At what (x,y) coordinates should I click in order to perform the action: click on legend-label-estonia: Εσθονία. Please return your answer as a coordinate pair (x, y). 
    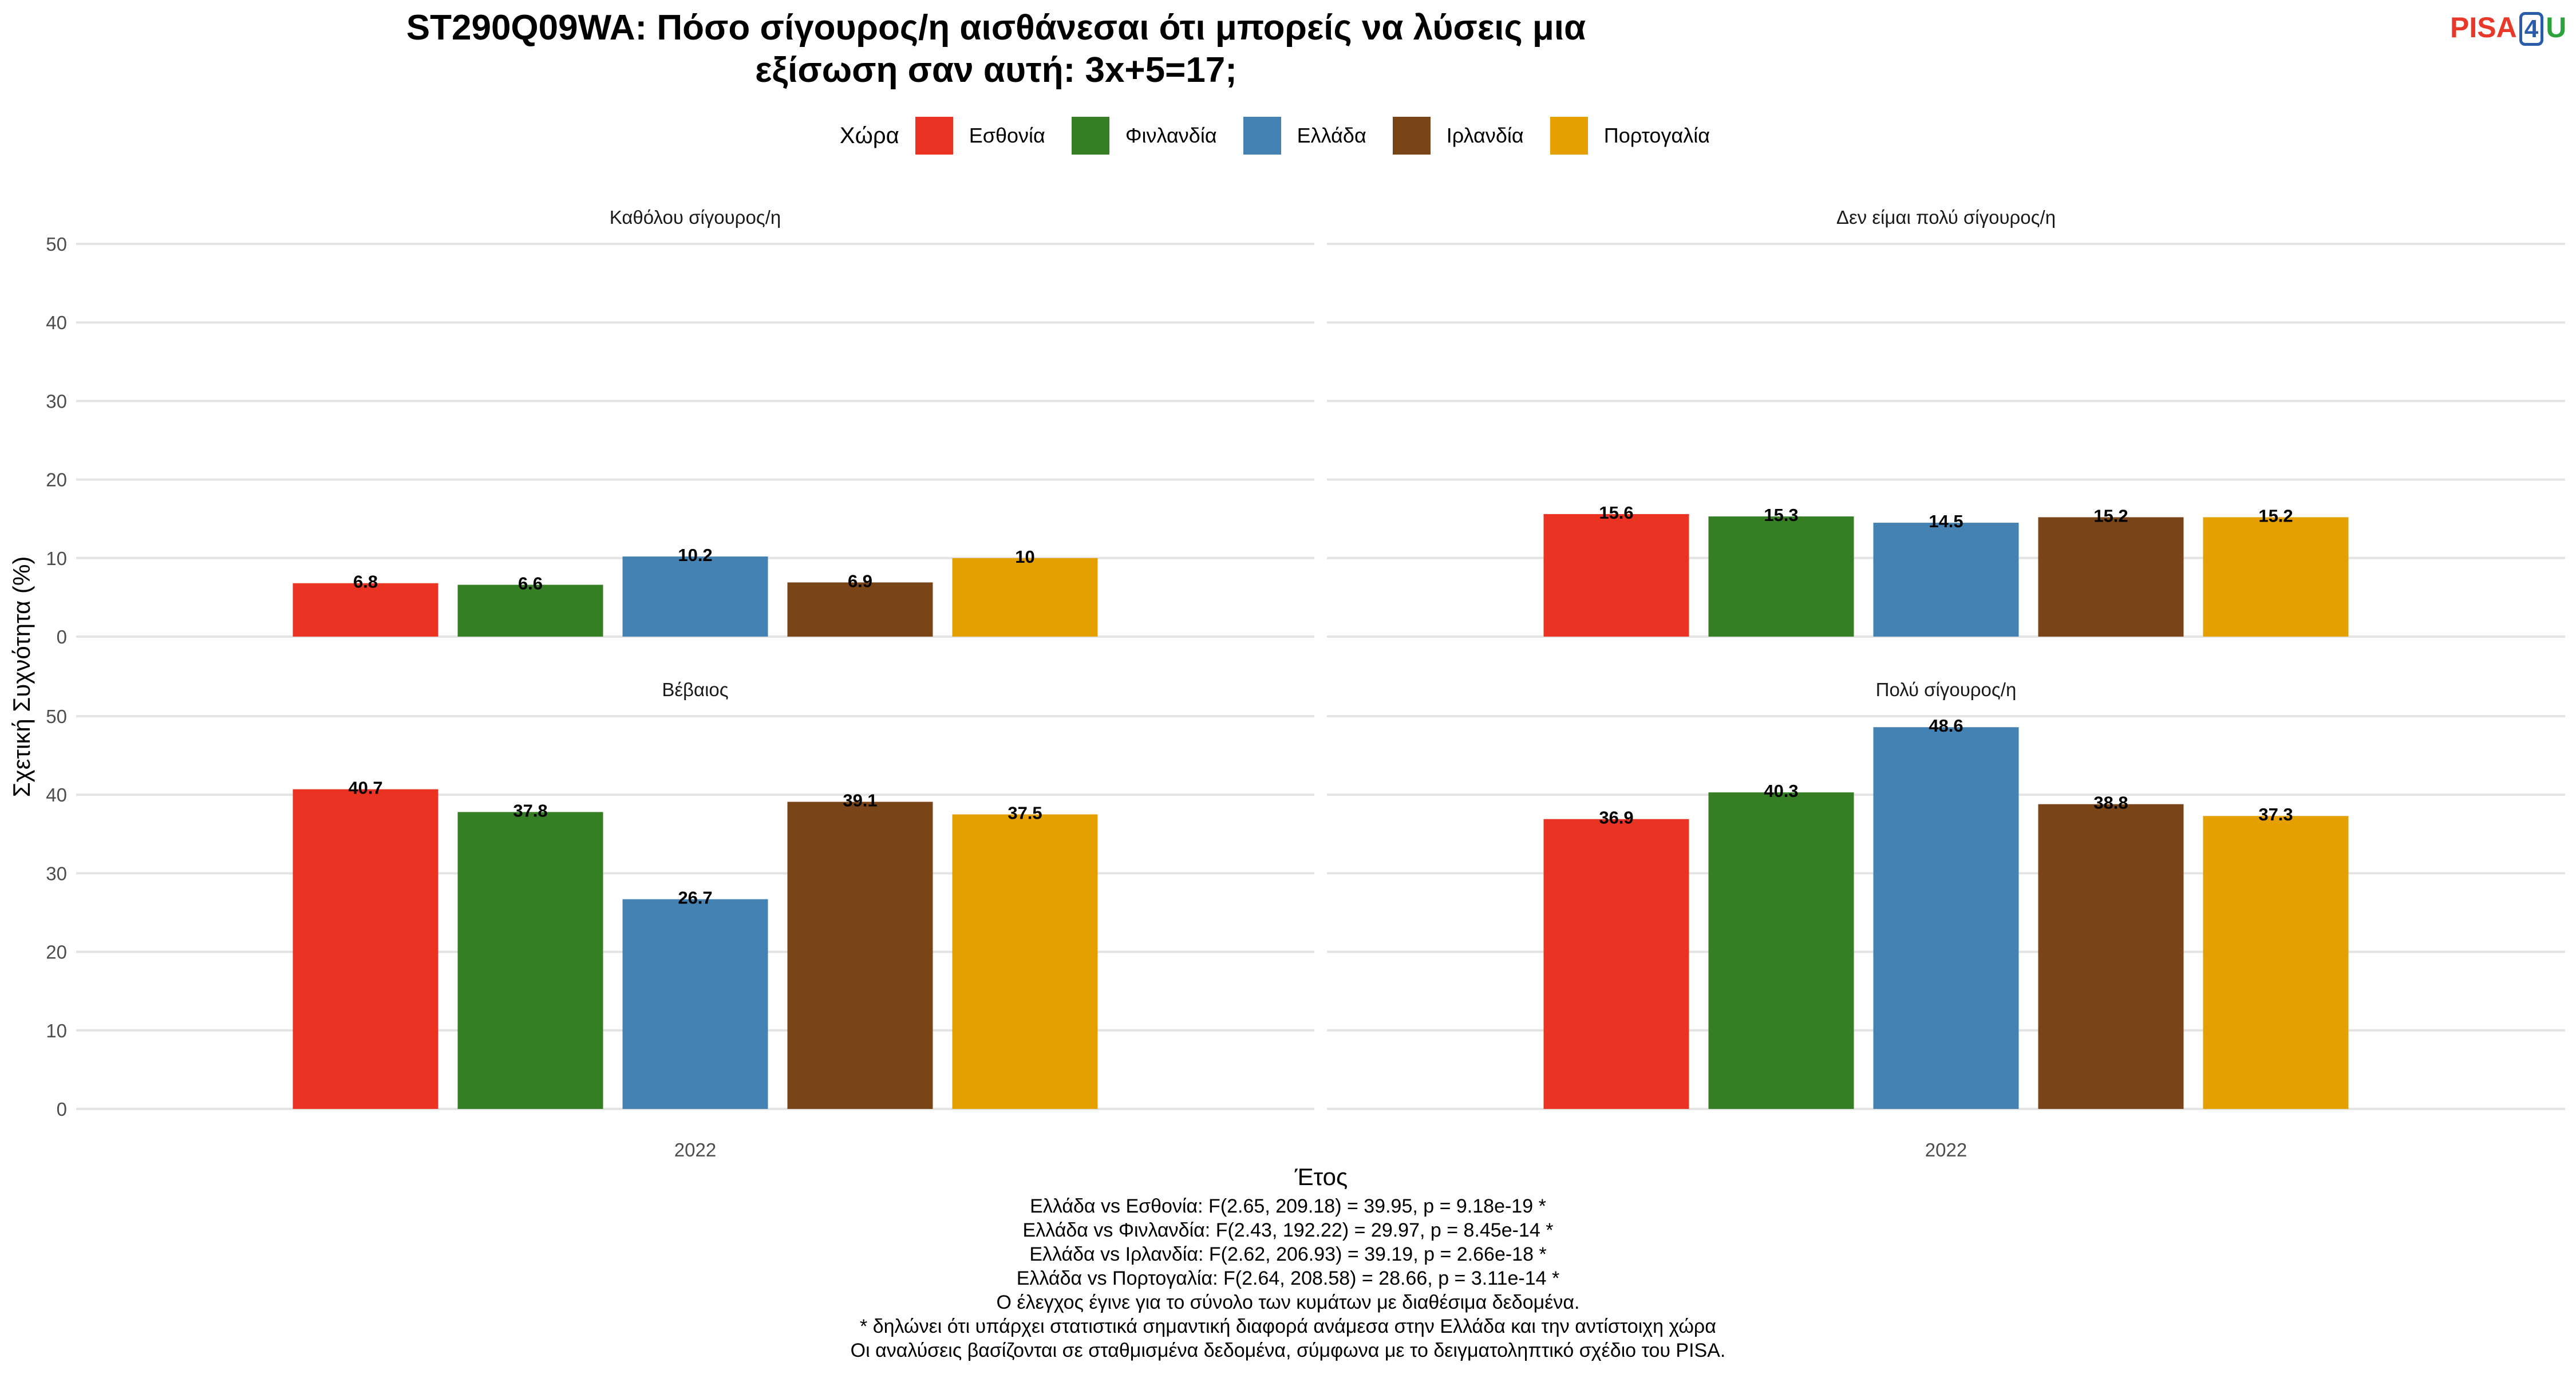
    Looking at the image, I should click on (1007, 135).